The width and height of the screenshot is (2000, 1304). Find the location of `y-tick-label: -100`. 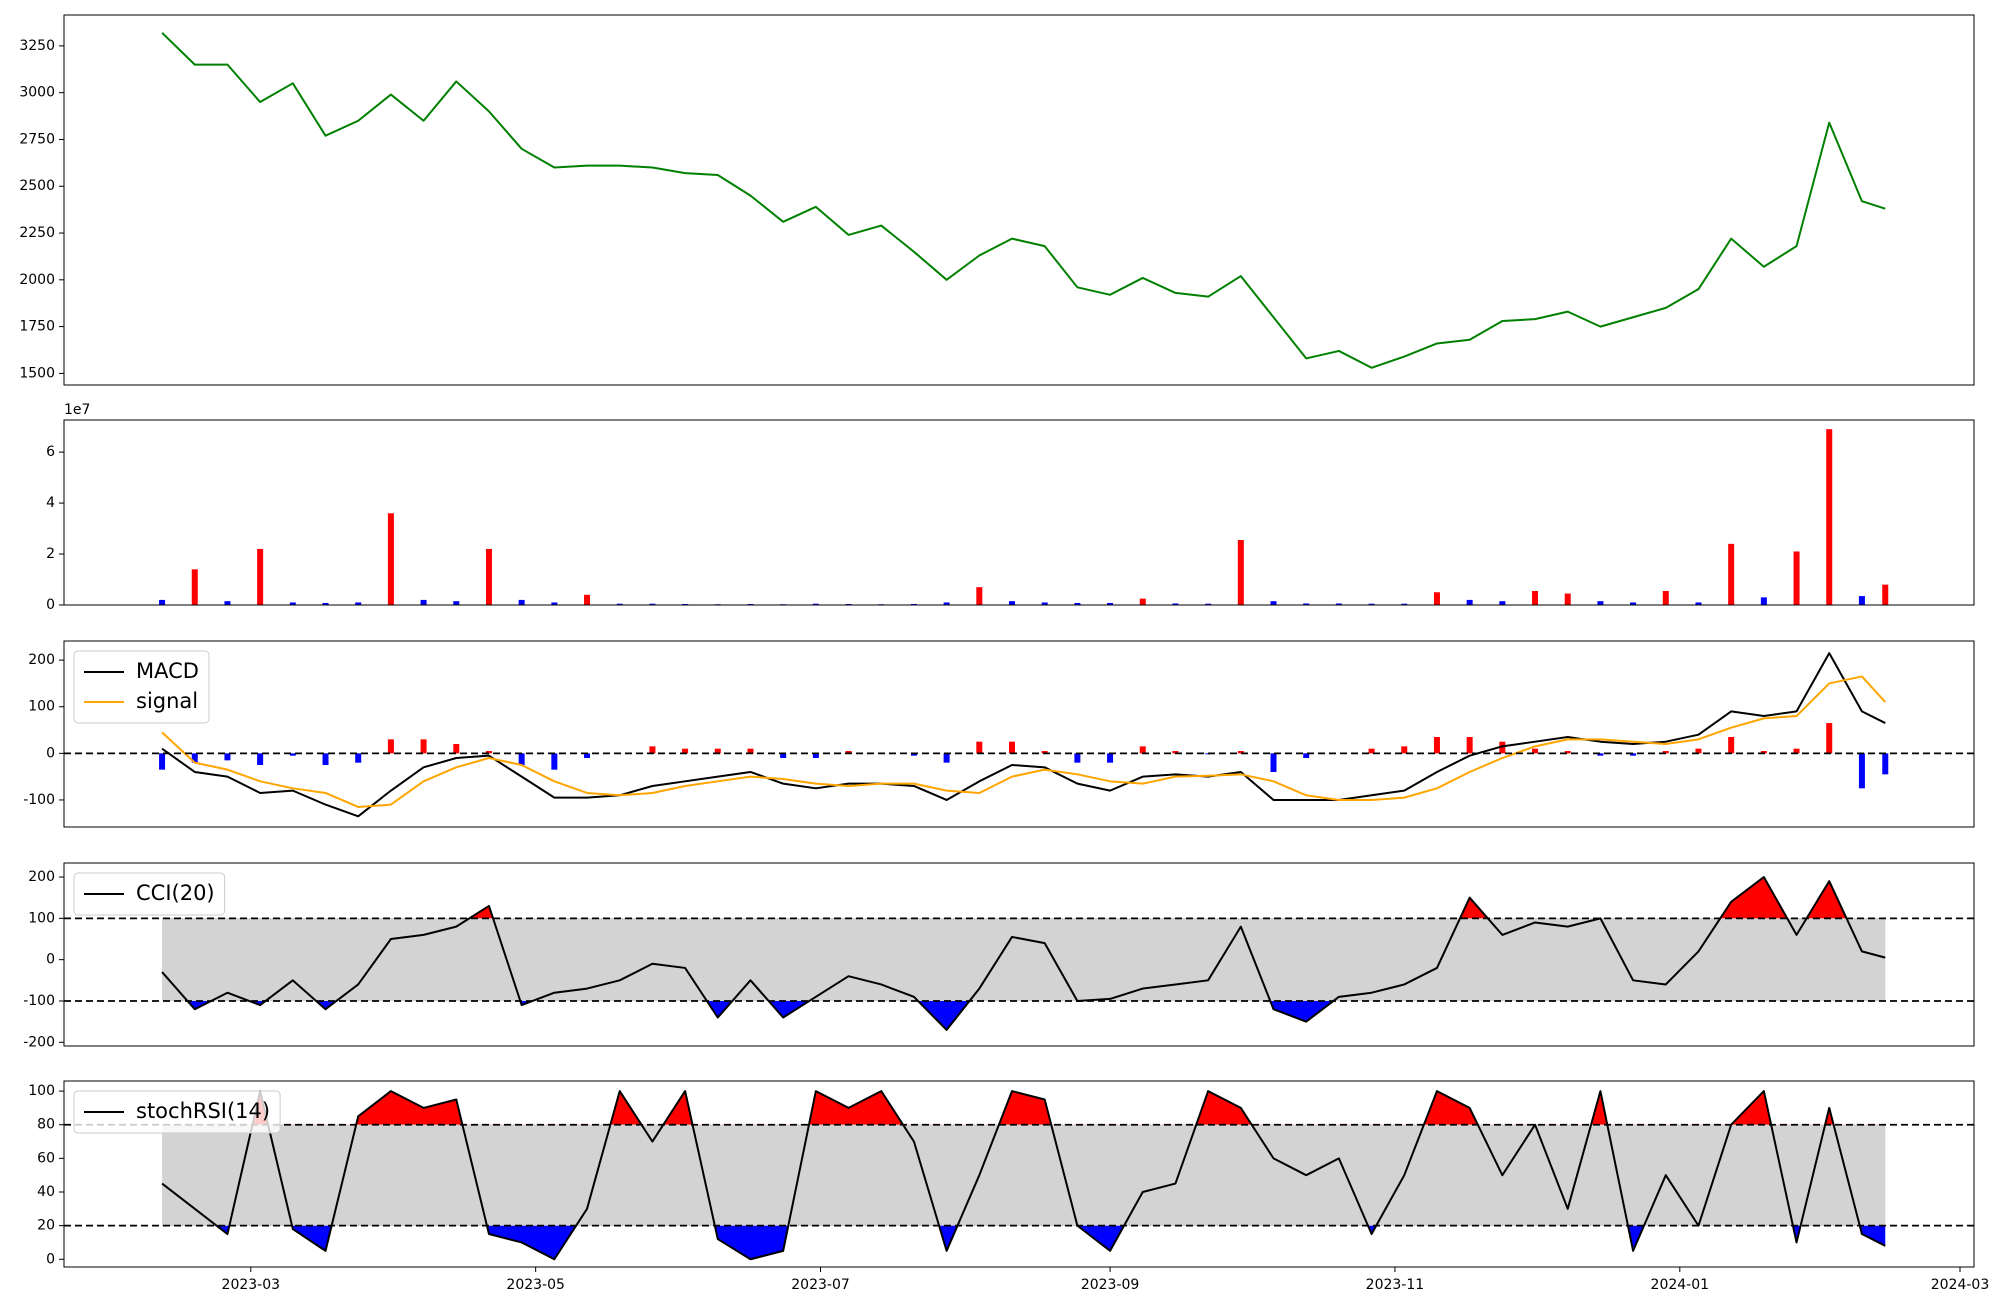

y-tick-label: -100 is located at coordinates (39, 1001).